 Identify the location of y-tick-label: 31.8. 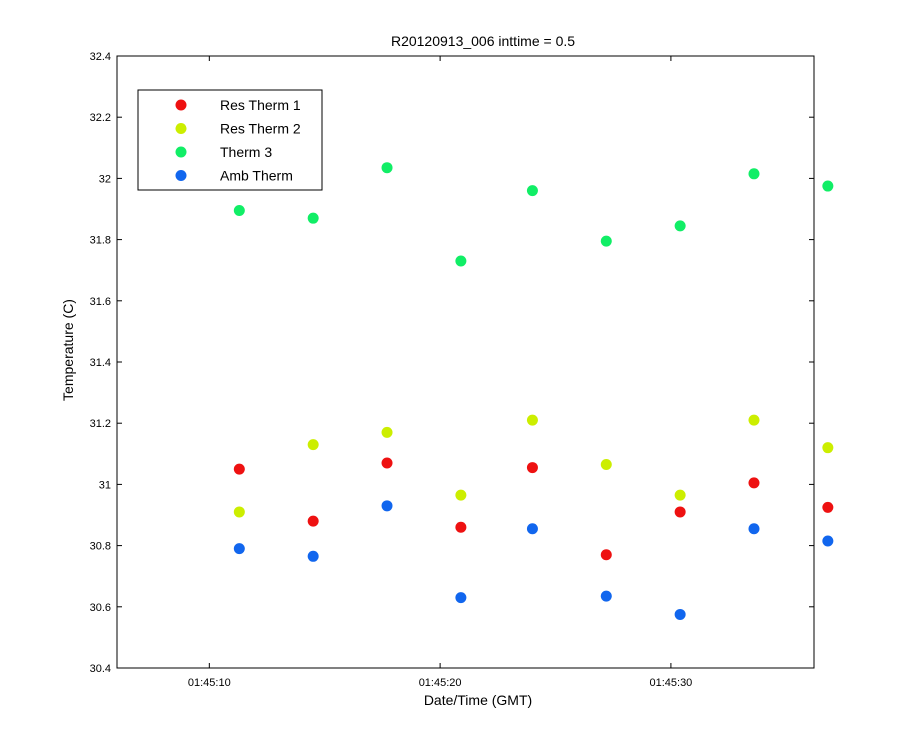
(100, 241).